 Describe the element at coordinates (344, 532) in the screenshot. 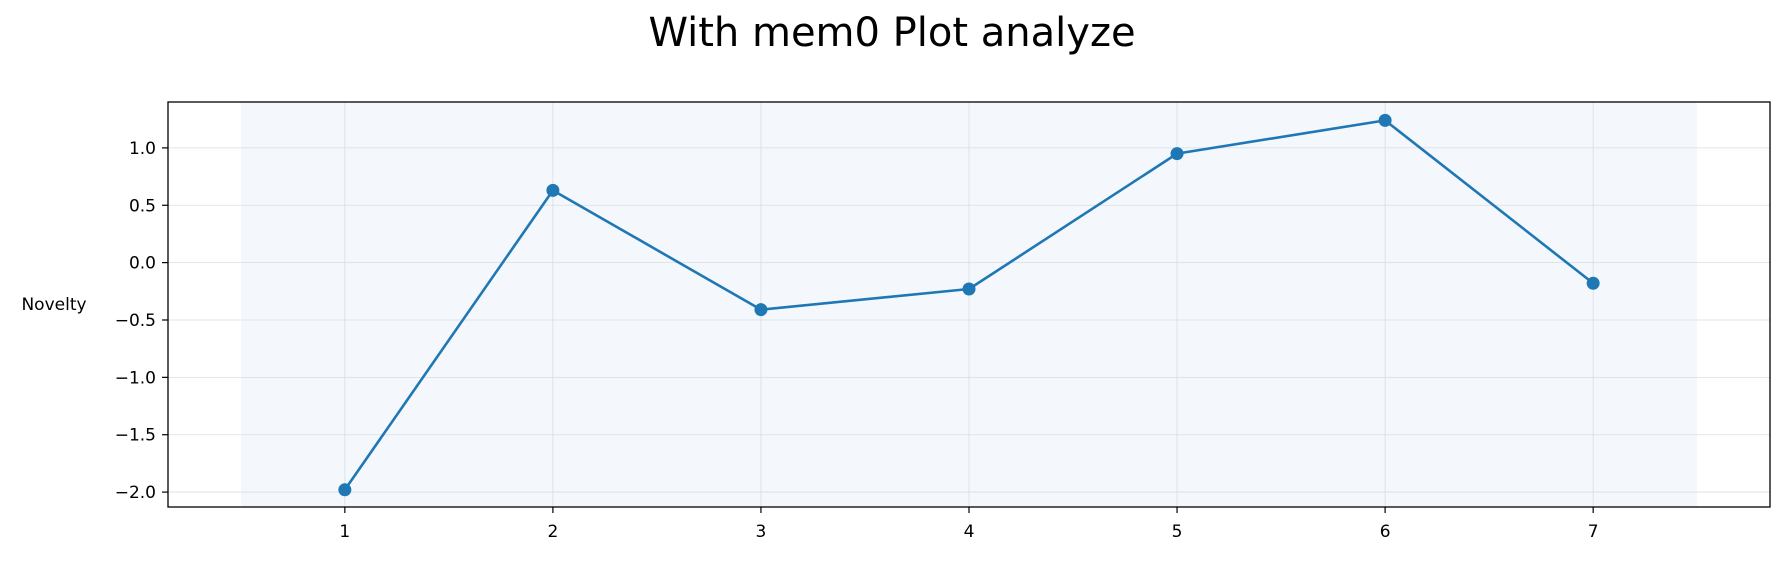

I see `x-tick-label: 1` at that location.